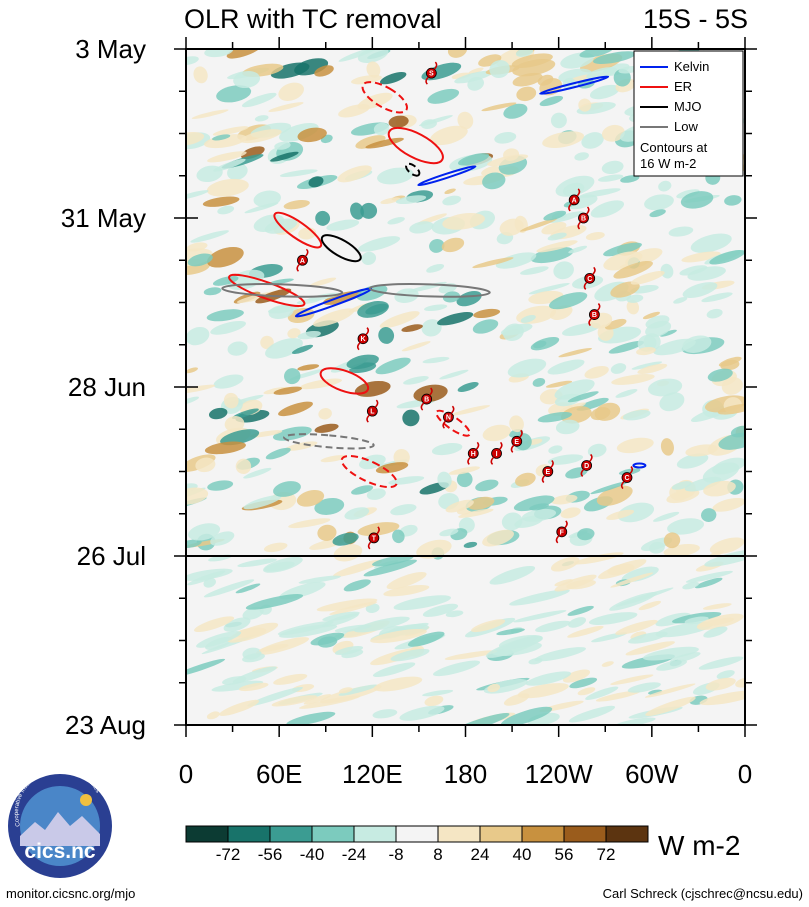 The height and width of the screenshot is (907, 809). Describe the element at coordinates (282, 290) in the screenshot. I see `low-contour` at that location.